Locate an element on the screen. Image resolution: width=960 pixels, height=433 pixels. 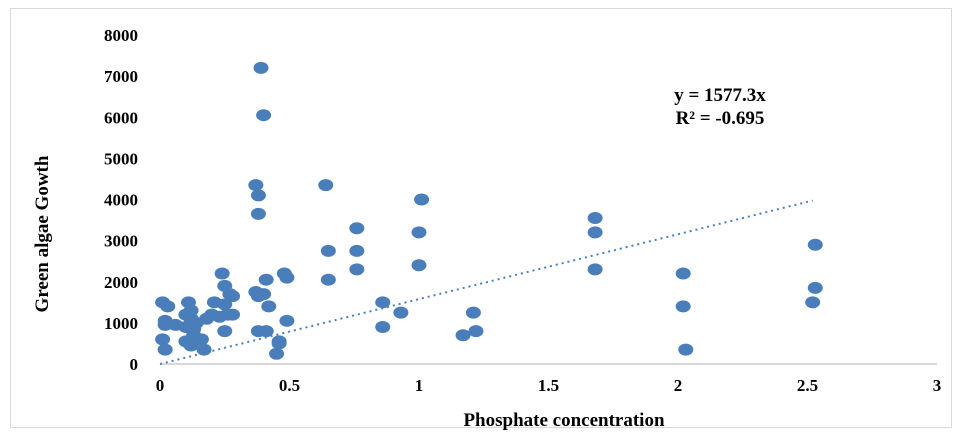
y-tick-label: 7000 is located at coordinates (121, 76).